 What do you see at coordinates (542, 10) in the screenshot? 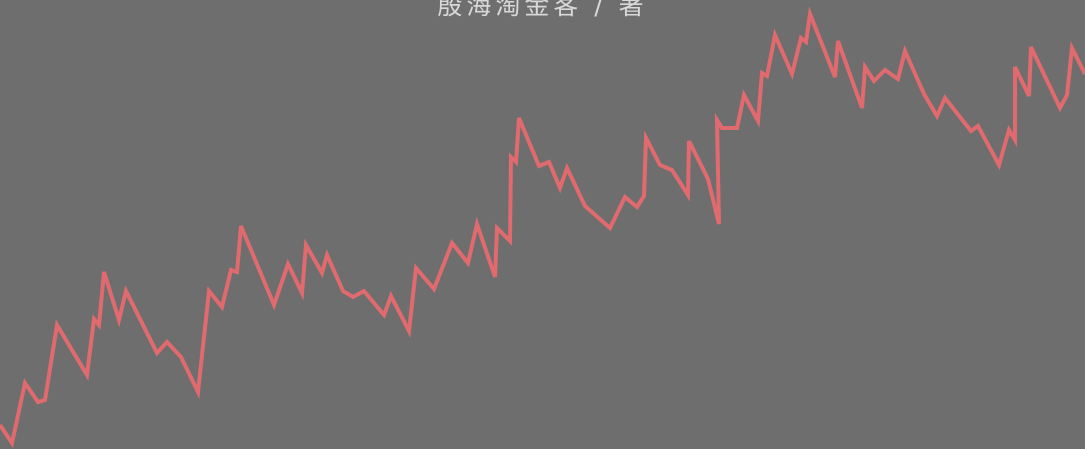
I see `author-credit: 殷海淘金客 / 著` at bounding box center [542, 10].